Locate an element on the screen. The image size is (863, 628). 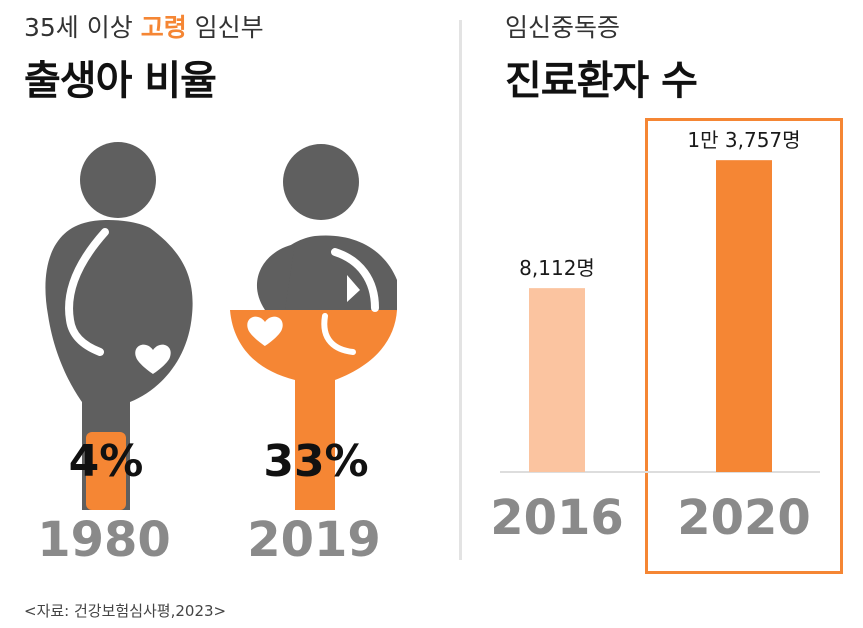
percent-2019: 33% is located at coordinates (316, 461).